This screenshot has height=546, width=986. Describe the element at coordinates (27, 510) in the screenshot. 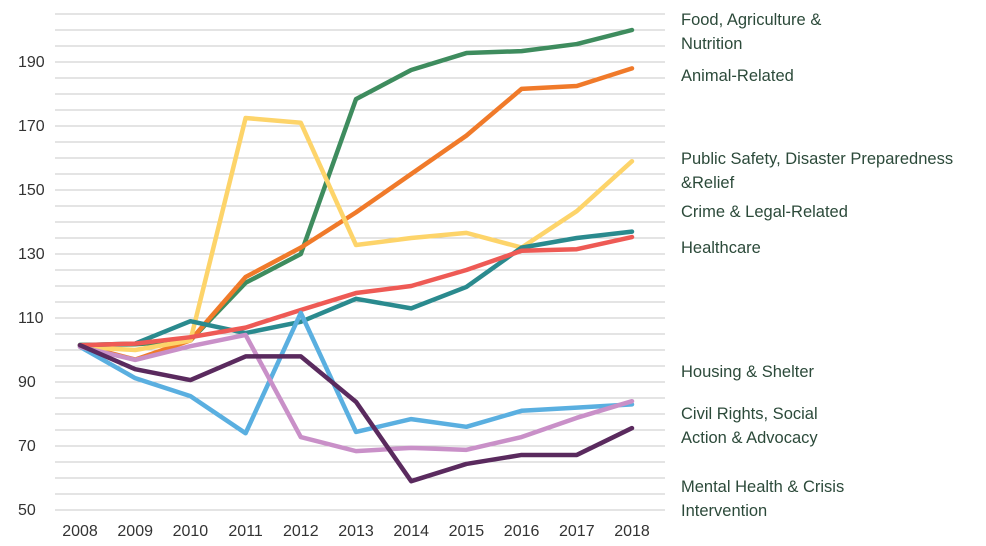

I see `y-tick-label: 50` at that location.